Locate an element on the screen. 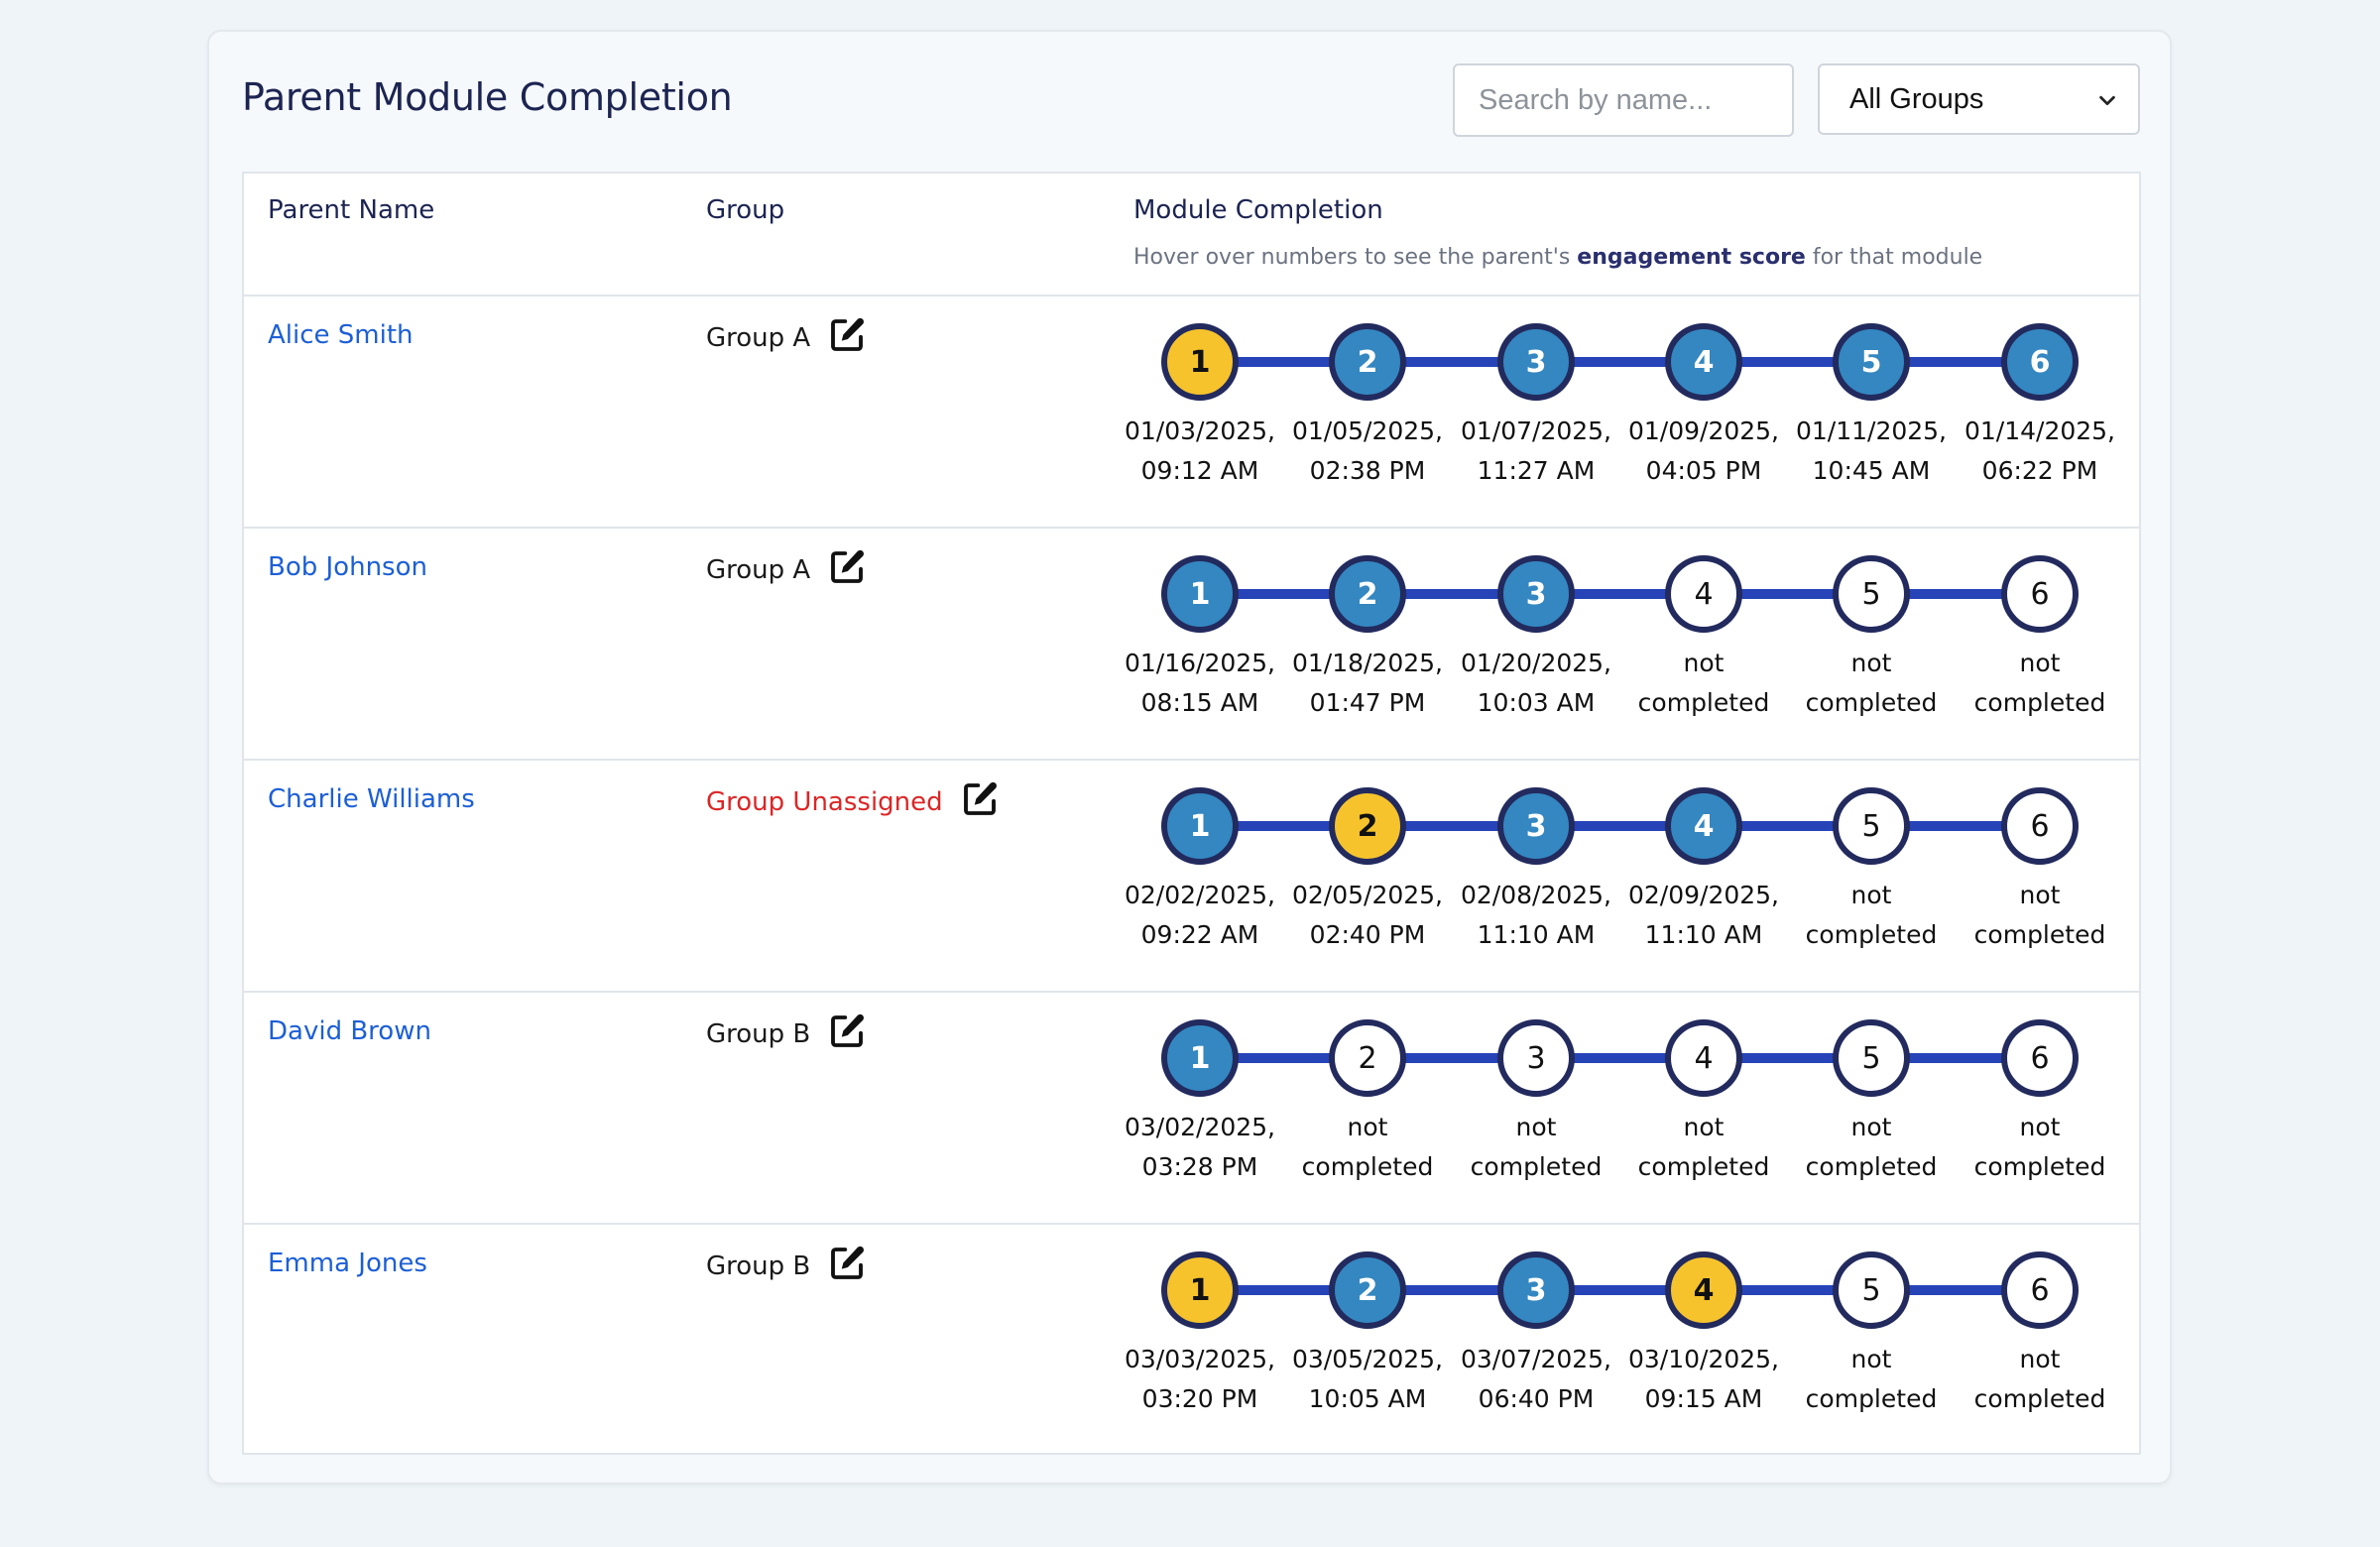  parent-name-link: Emma Jones is located at coordinates (347, 1263).